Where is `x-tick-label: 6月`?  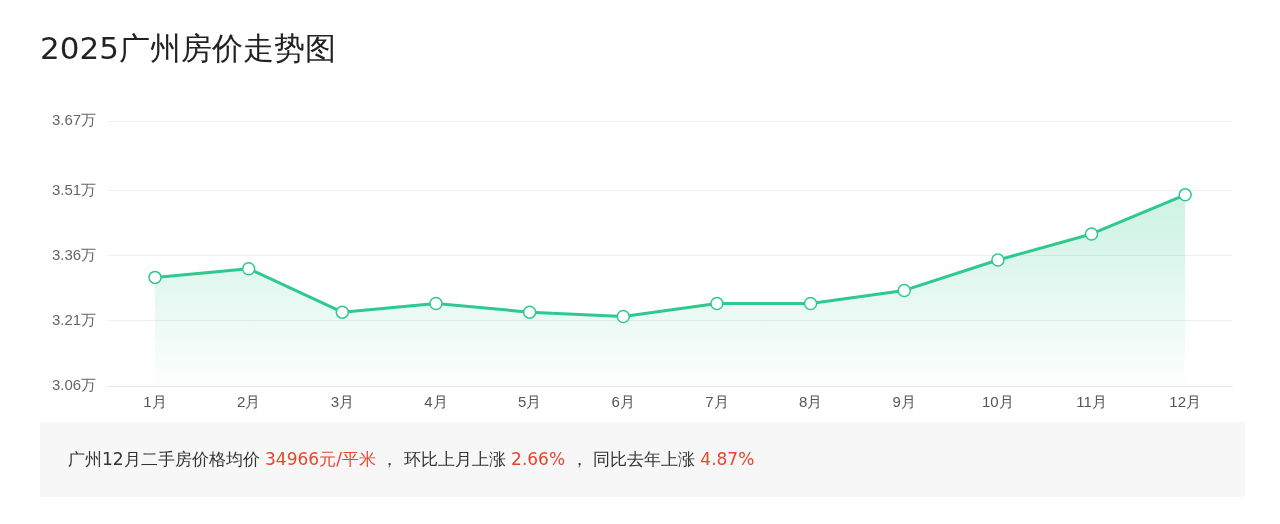
x-tick-label: 6月 is located at coordinates (623, 402).